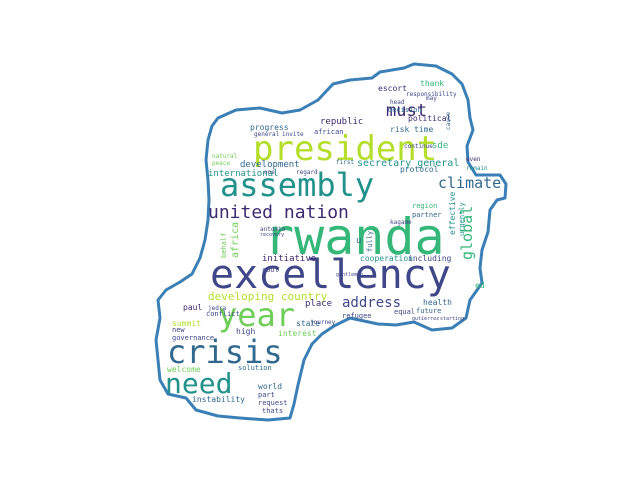 This screenshot has width=640, height=480. Describe the element at coordinates (452, 213) in the screenshot. I see `word-effective: effective` at that location.